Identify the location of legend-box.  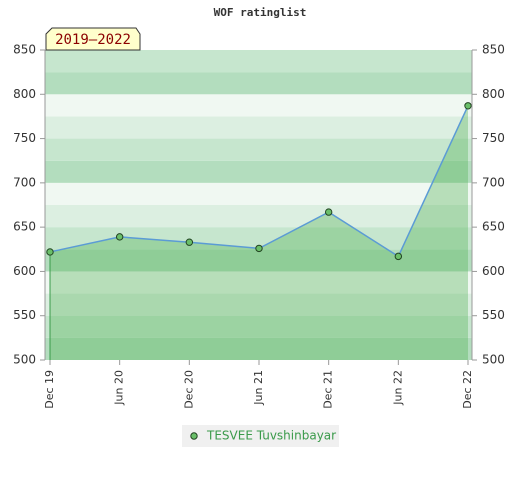
(260, 436).